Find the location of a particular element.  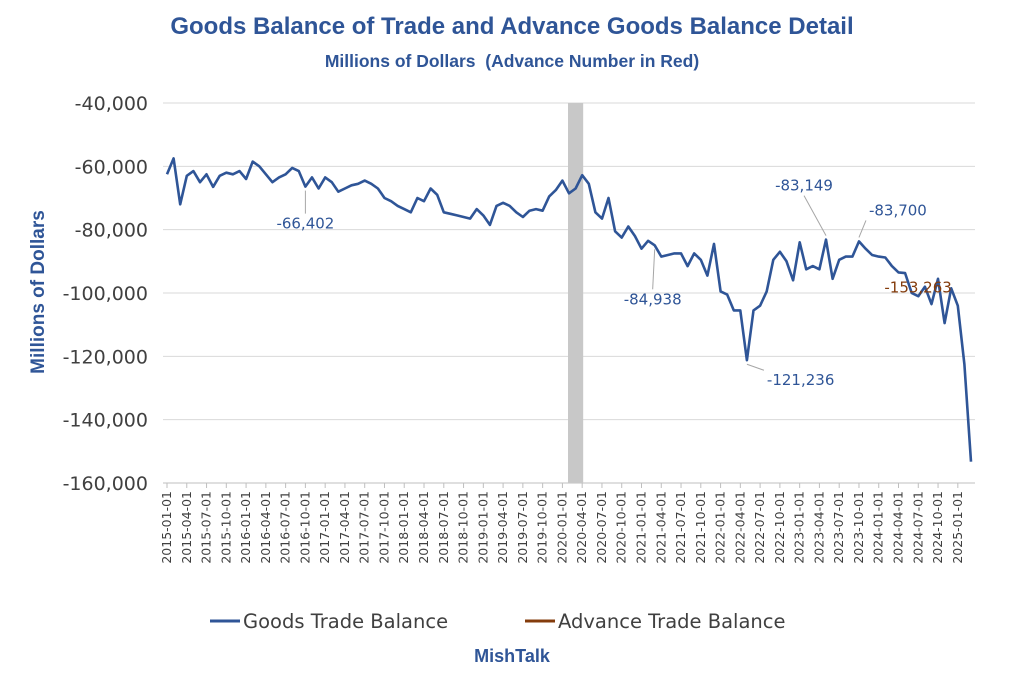

y-tick-label: -120,000 is located at coordinates (105, 357).